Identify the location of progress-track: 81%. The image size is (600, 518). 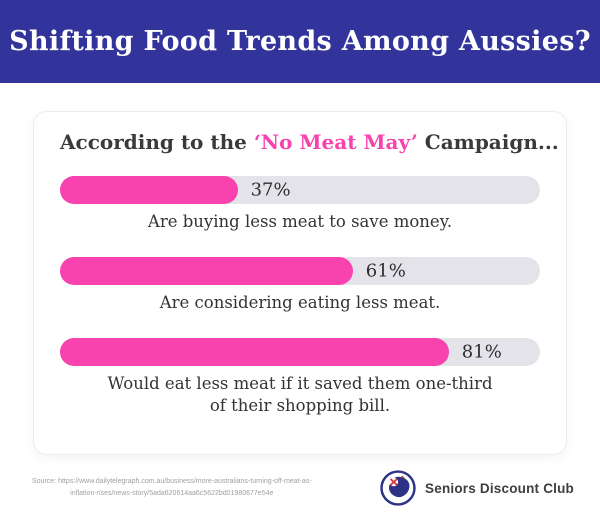
(300, 352).